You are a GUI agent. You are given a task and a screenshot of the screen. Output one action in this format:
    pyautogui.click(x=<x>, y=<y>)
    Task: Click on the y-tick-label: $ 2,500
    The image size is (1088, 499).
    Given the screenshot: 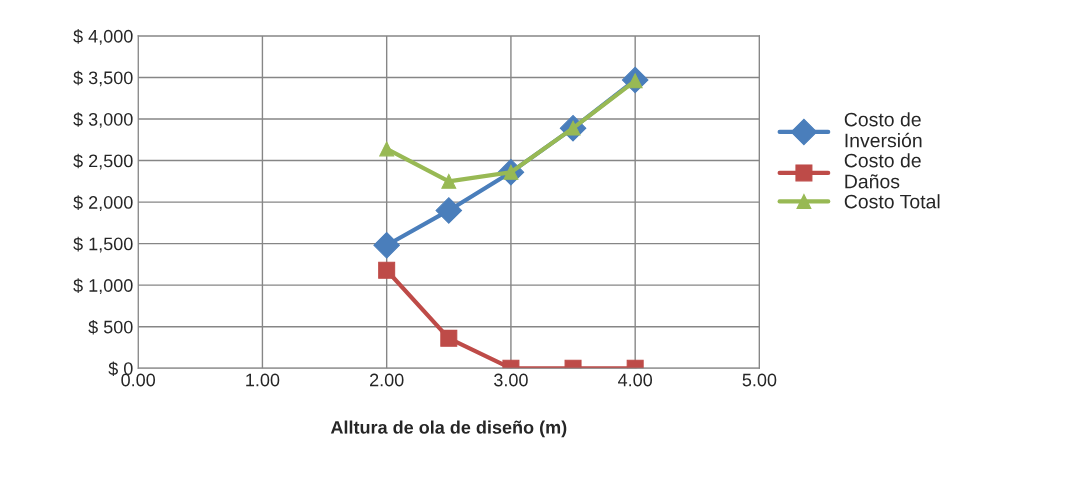 What is the action you would take?
    pyautogui.click(x=103, y=161)
    